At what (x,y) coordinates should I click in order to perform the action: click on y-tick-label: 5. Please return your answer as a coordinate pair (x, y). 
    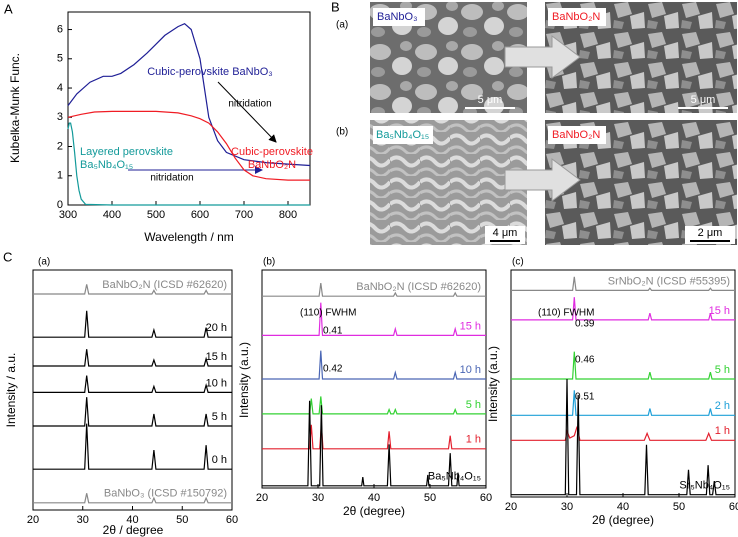
    Looking at the image, I should click on (60, 59).